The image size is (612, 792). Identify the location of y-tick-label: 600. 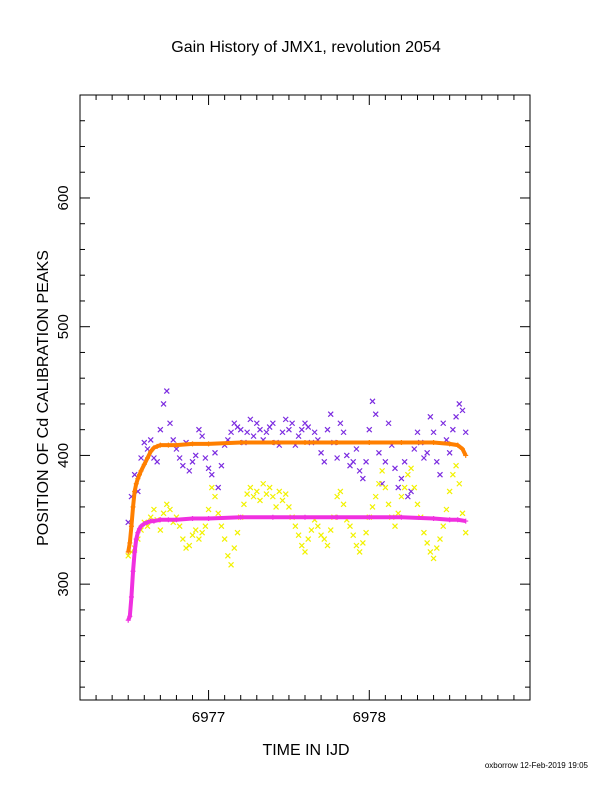
(63, 197).